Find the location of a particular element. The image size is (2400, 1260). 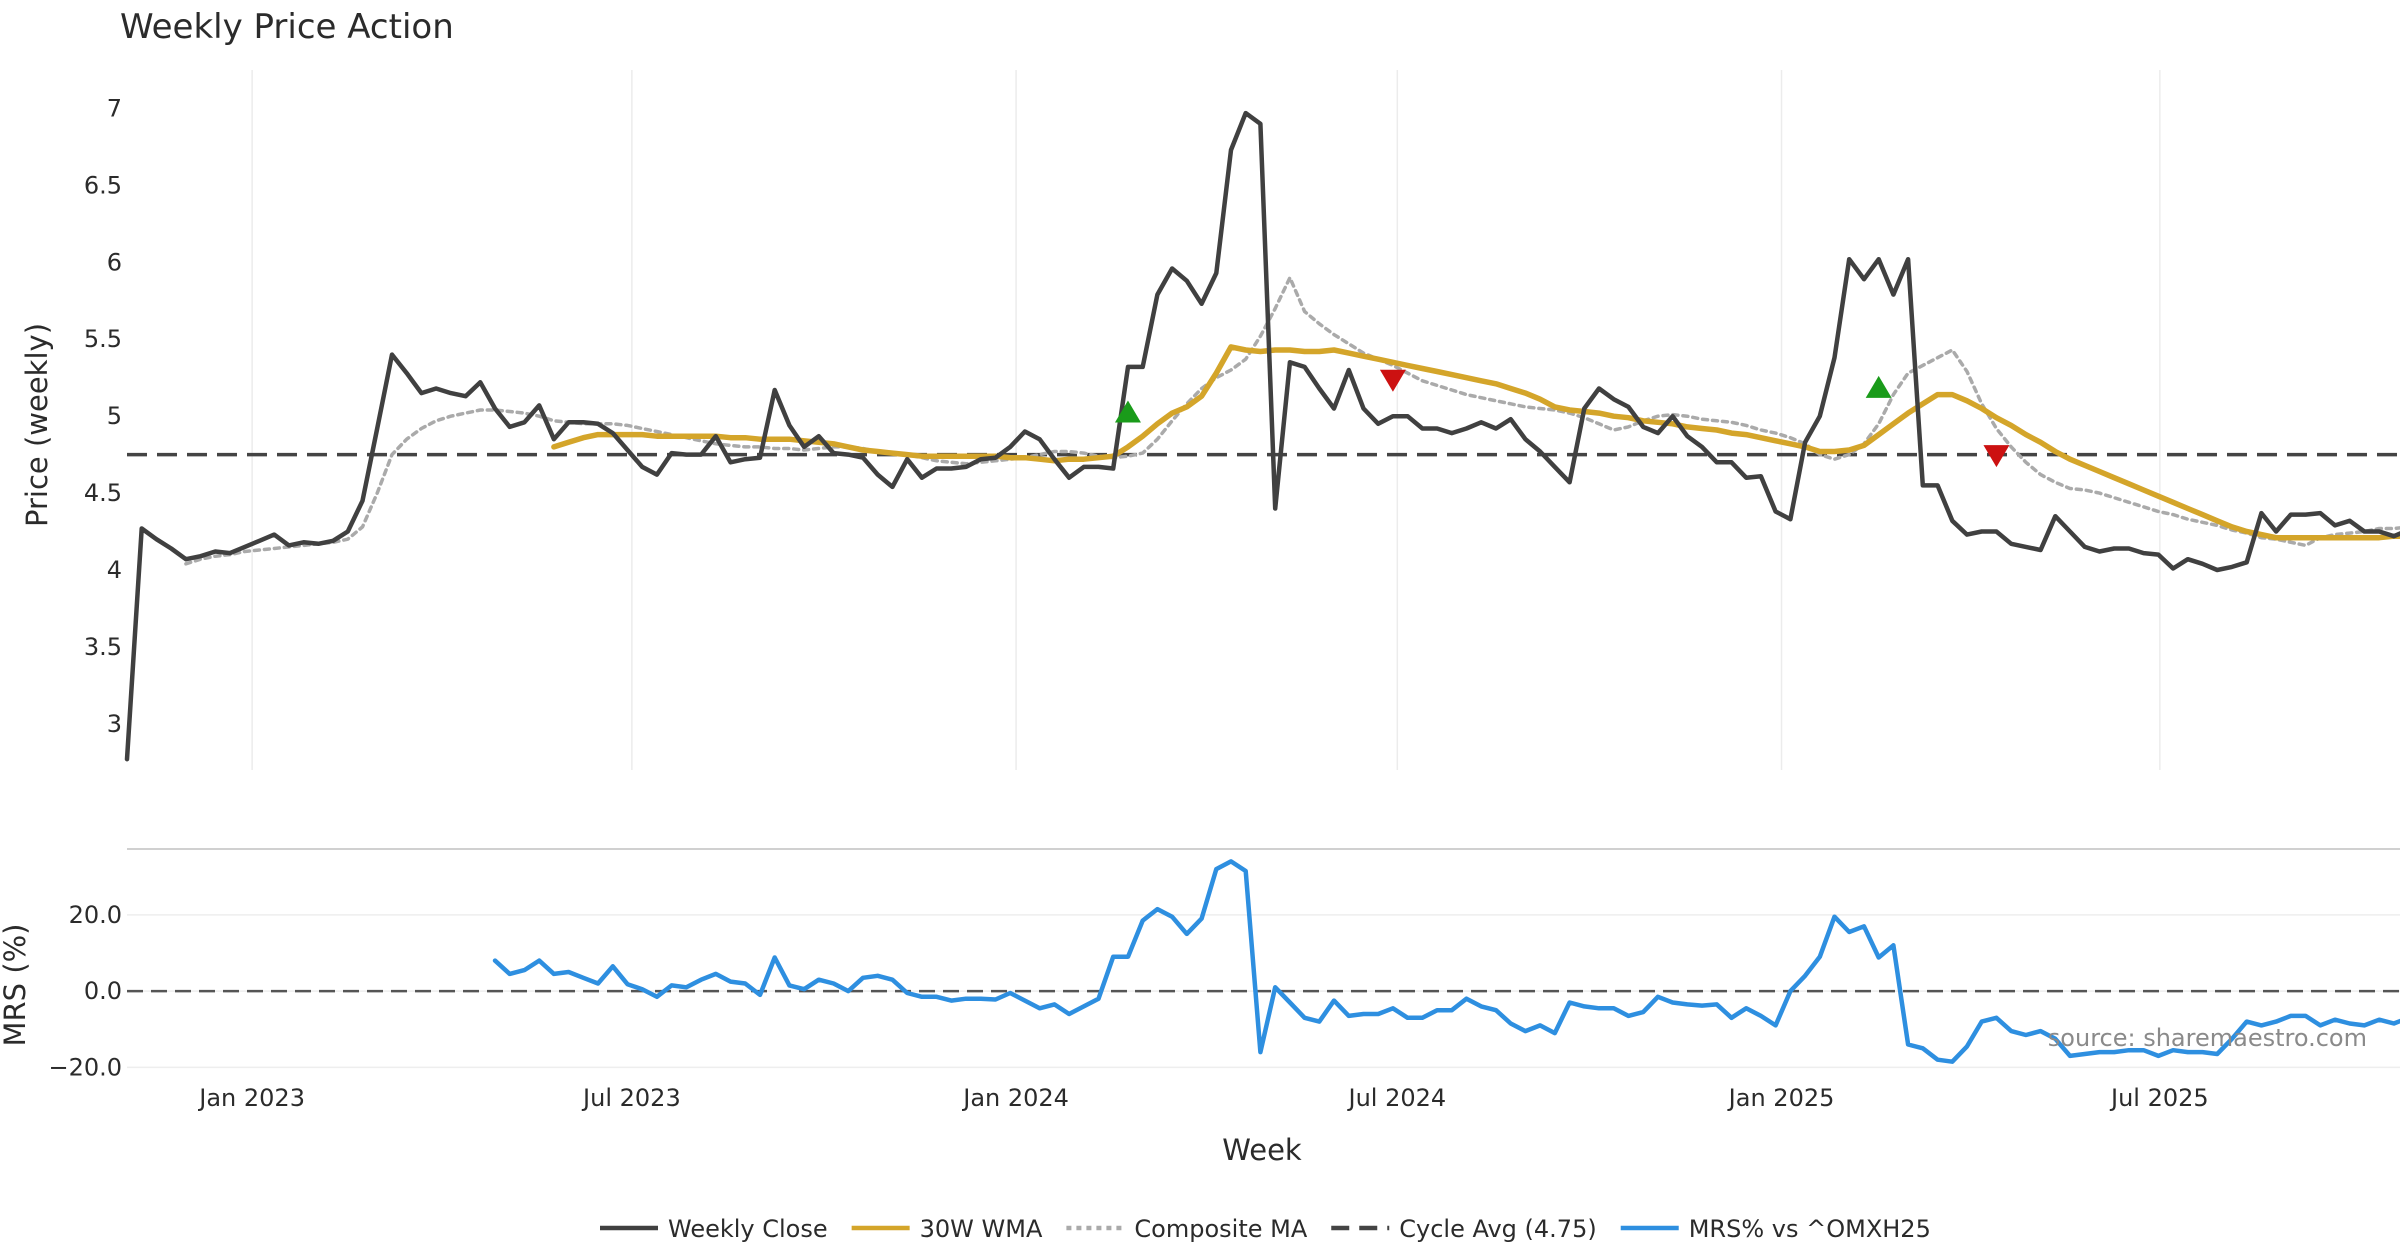

price-y-tick-label: 4.5 is located at coordinates (103, 493).